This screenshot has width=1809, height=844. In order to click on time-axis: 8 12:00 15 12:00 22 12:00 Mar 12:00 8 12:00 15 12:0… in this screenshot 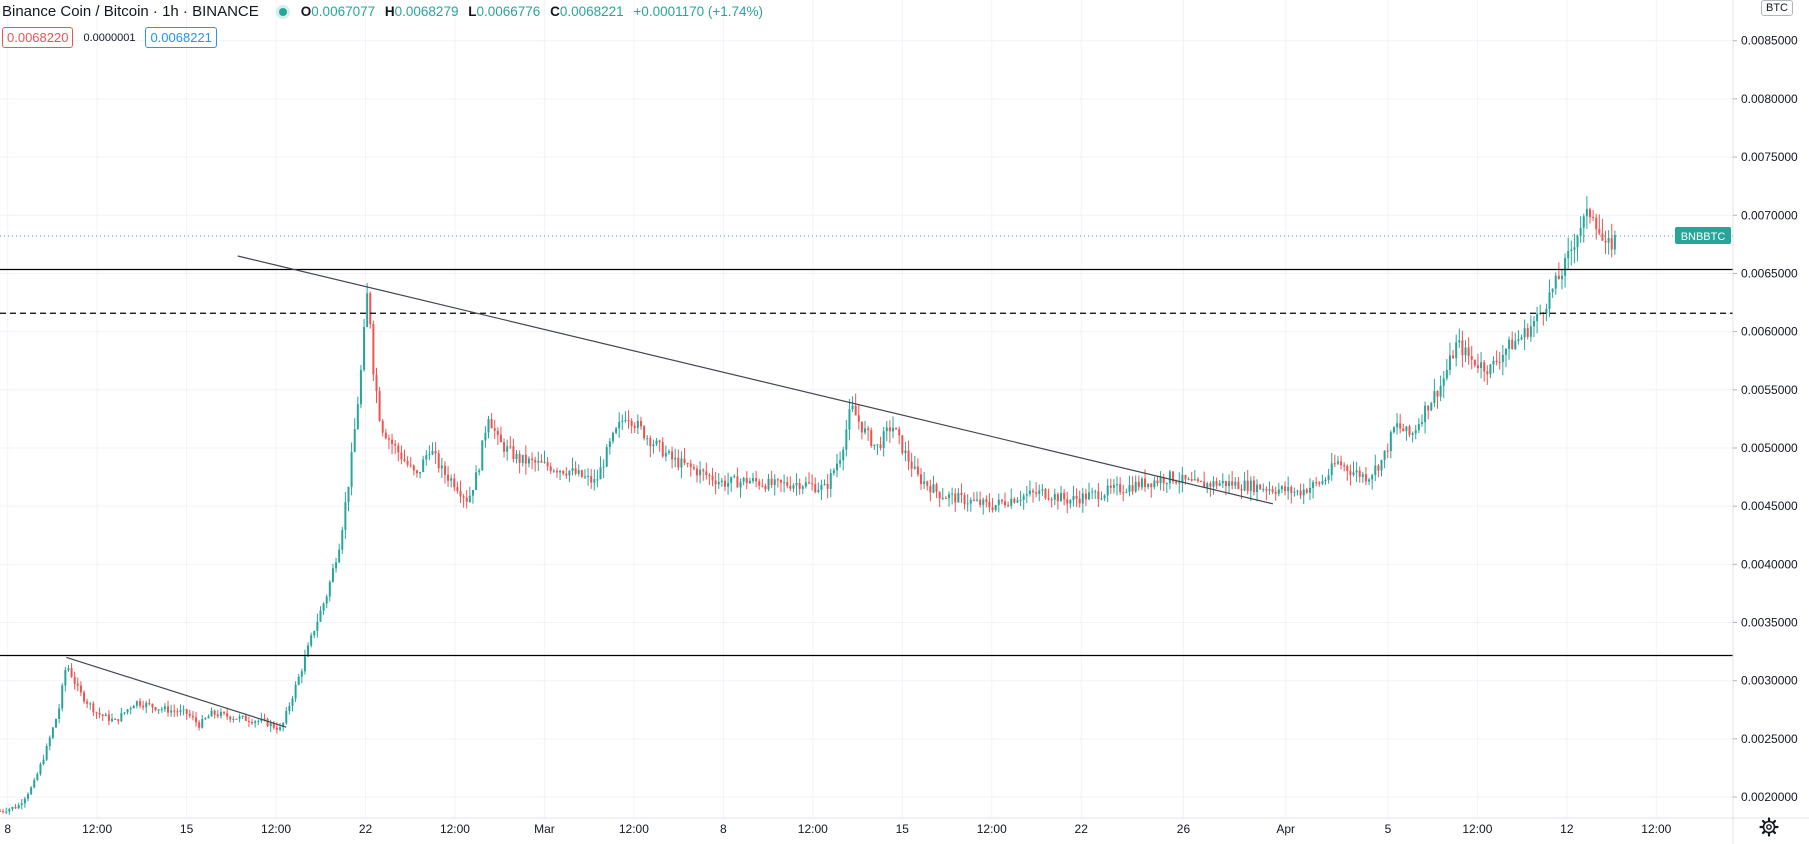, I will do `click(904, 826)`.